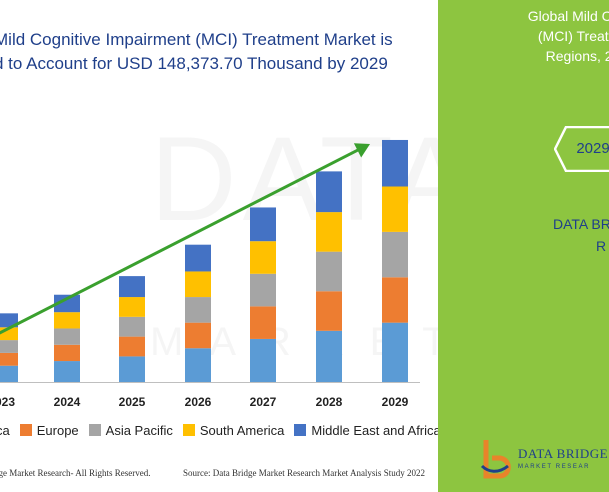  I want to click on side-title-line2: (MCI) Treatme, so click(573, 36).